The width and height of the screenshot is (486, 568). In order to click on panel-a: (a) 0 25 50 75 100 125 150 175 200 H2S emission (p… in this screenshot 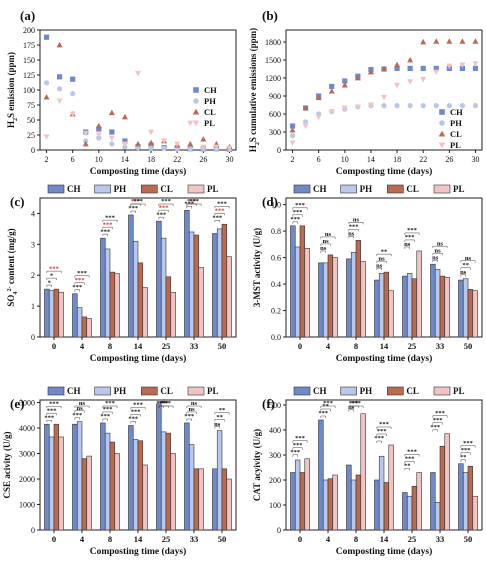, I will do `click(121, 92)`.